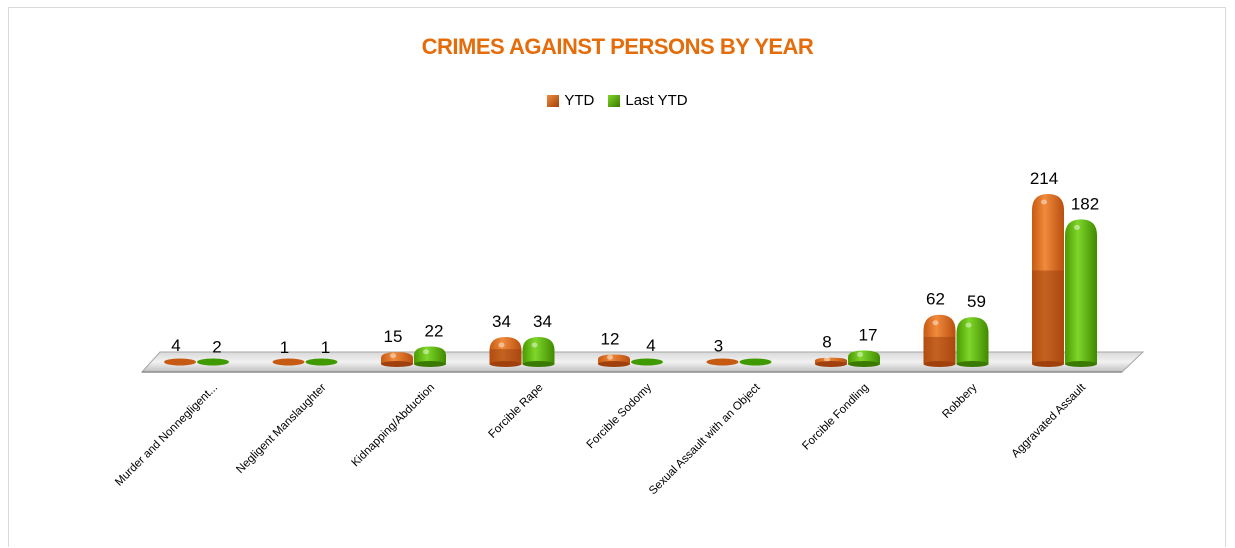 The height and width of the screenshot is (548, 1235). I want to click on value-label-ytd-8: 214, so click(1044, 178).